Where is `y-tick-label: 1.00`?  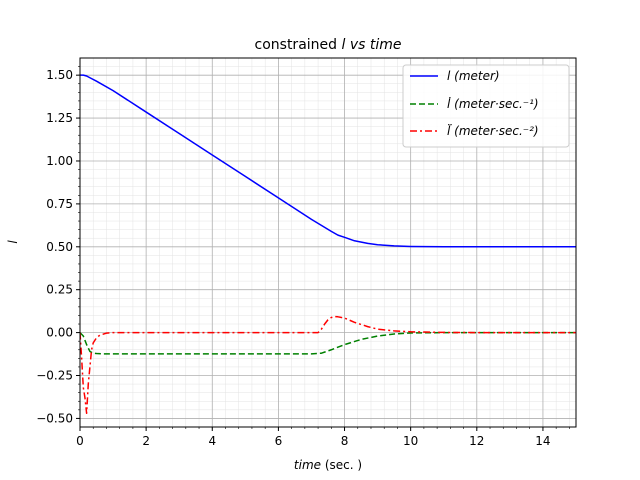
y-tick-label: 1.00 is located at coordinates (59, 161).